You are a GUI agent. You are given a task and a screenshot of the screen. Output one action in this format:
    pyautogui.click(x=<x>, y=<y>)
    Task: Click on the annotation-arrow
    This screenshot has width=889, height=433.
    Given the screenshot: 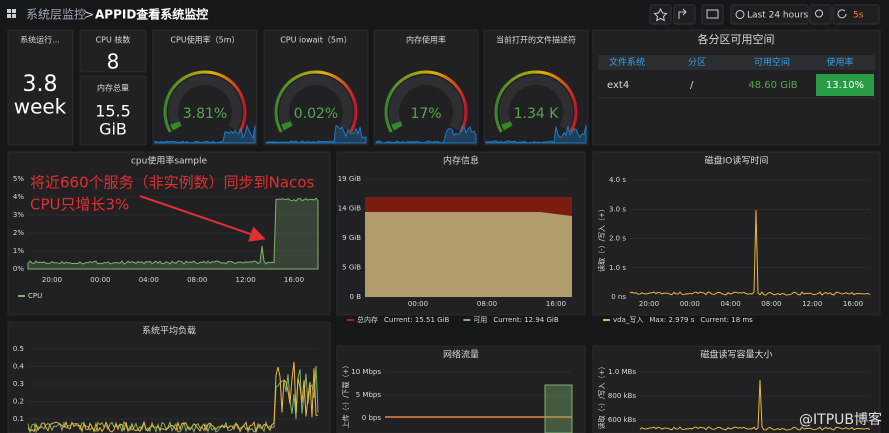 What is the action you would take?
    pyautogui.click(x=202, y=218)
    